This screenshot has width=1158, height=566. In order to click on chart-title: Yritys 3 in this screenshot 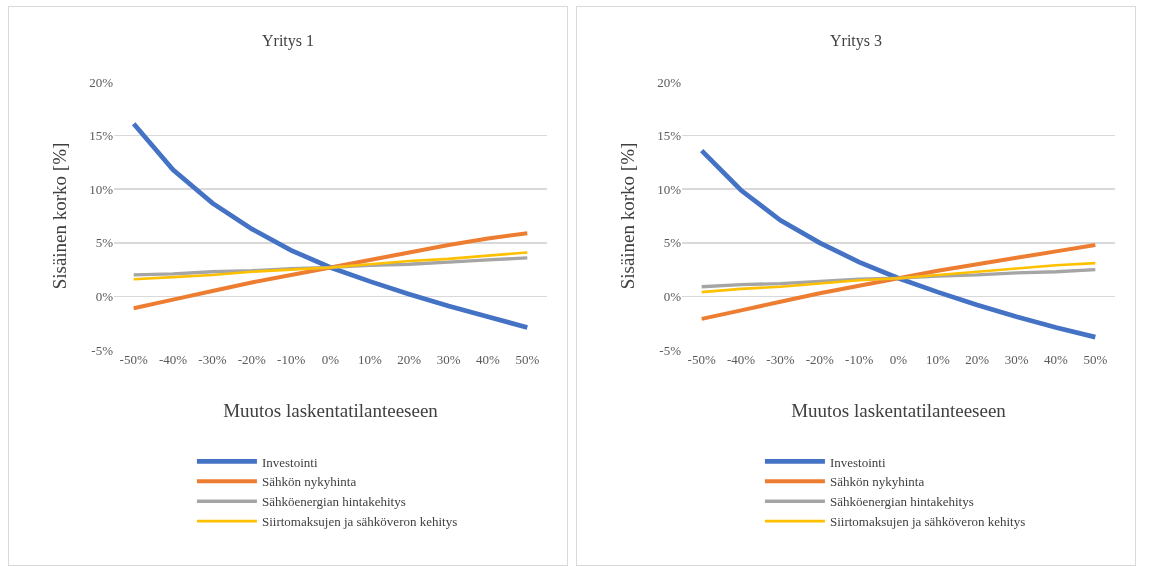, I will do `click(856, 41)`.